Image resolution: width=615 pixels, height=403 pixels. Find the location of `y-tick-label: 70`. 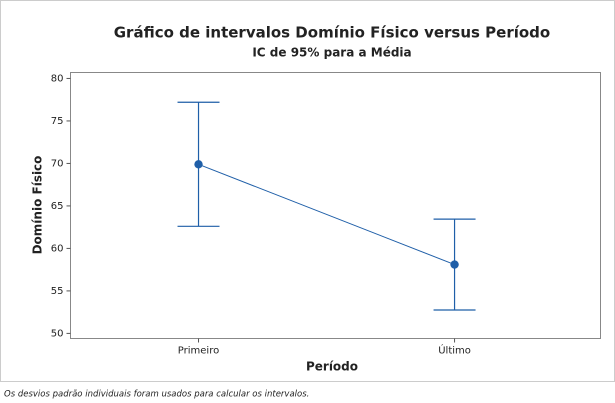

y-tick-label: 70 is located at coordinates (57, 163).